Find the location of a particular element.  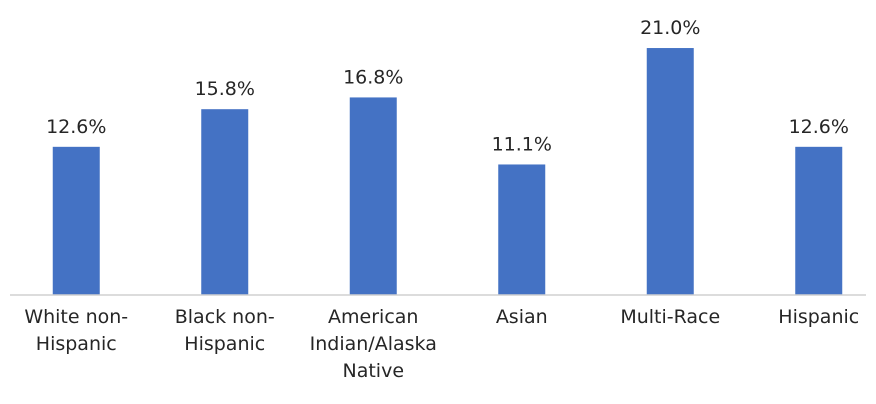

value-label: 16.8% is located at coordinates (373, 77).